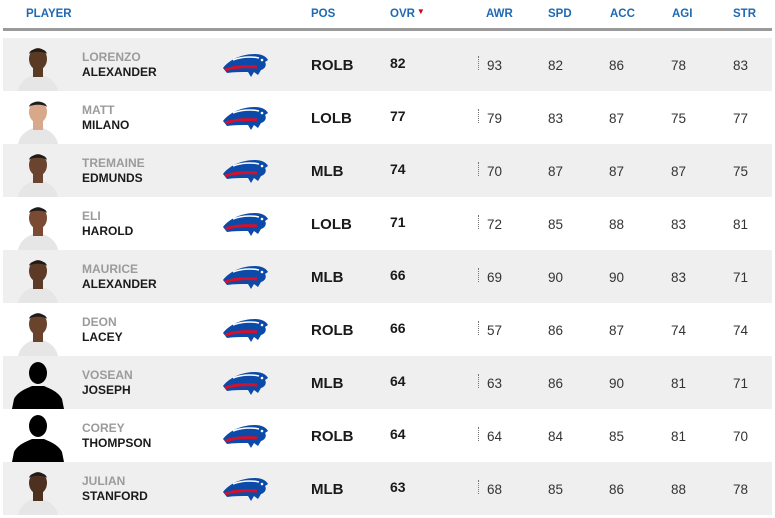 The width and height of the screenshot is (775, 518). I want to click on player-name: LORENZO ALEXANDER, so click(119, 65).